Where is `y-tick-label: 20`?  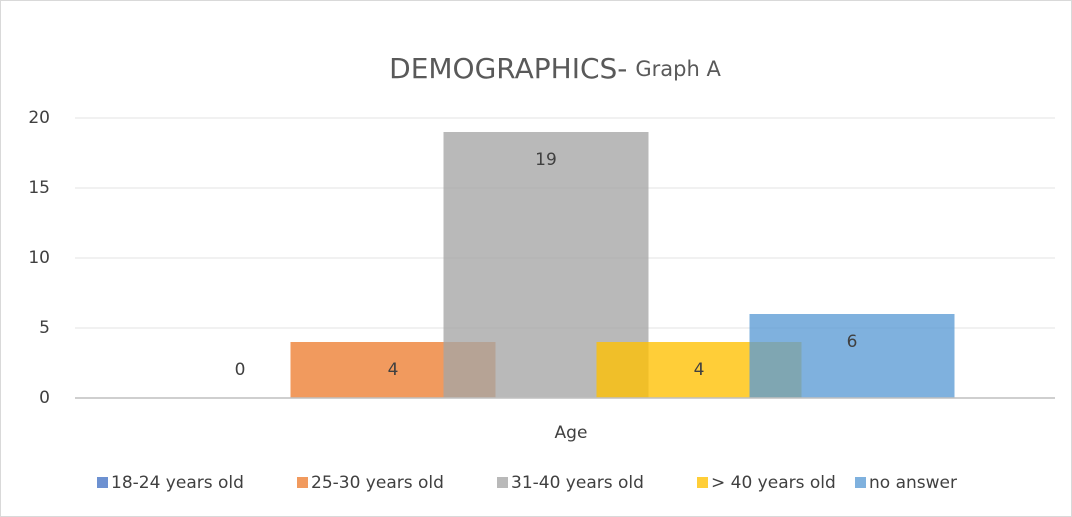
y-tick-label: 20 is located at coordinates (39, 118).